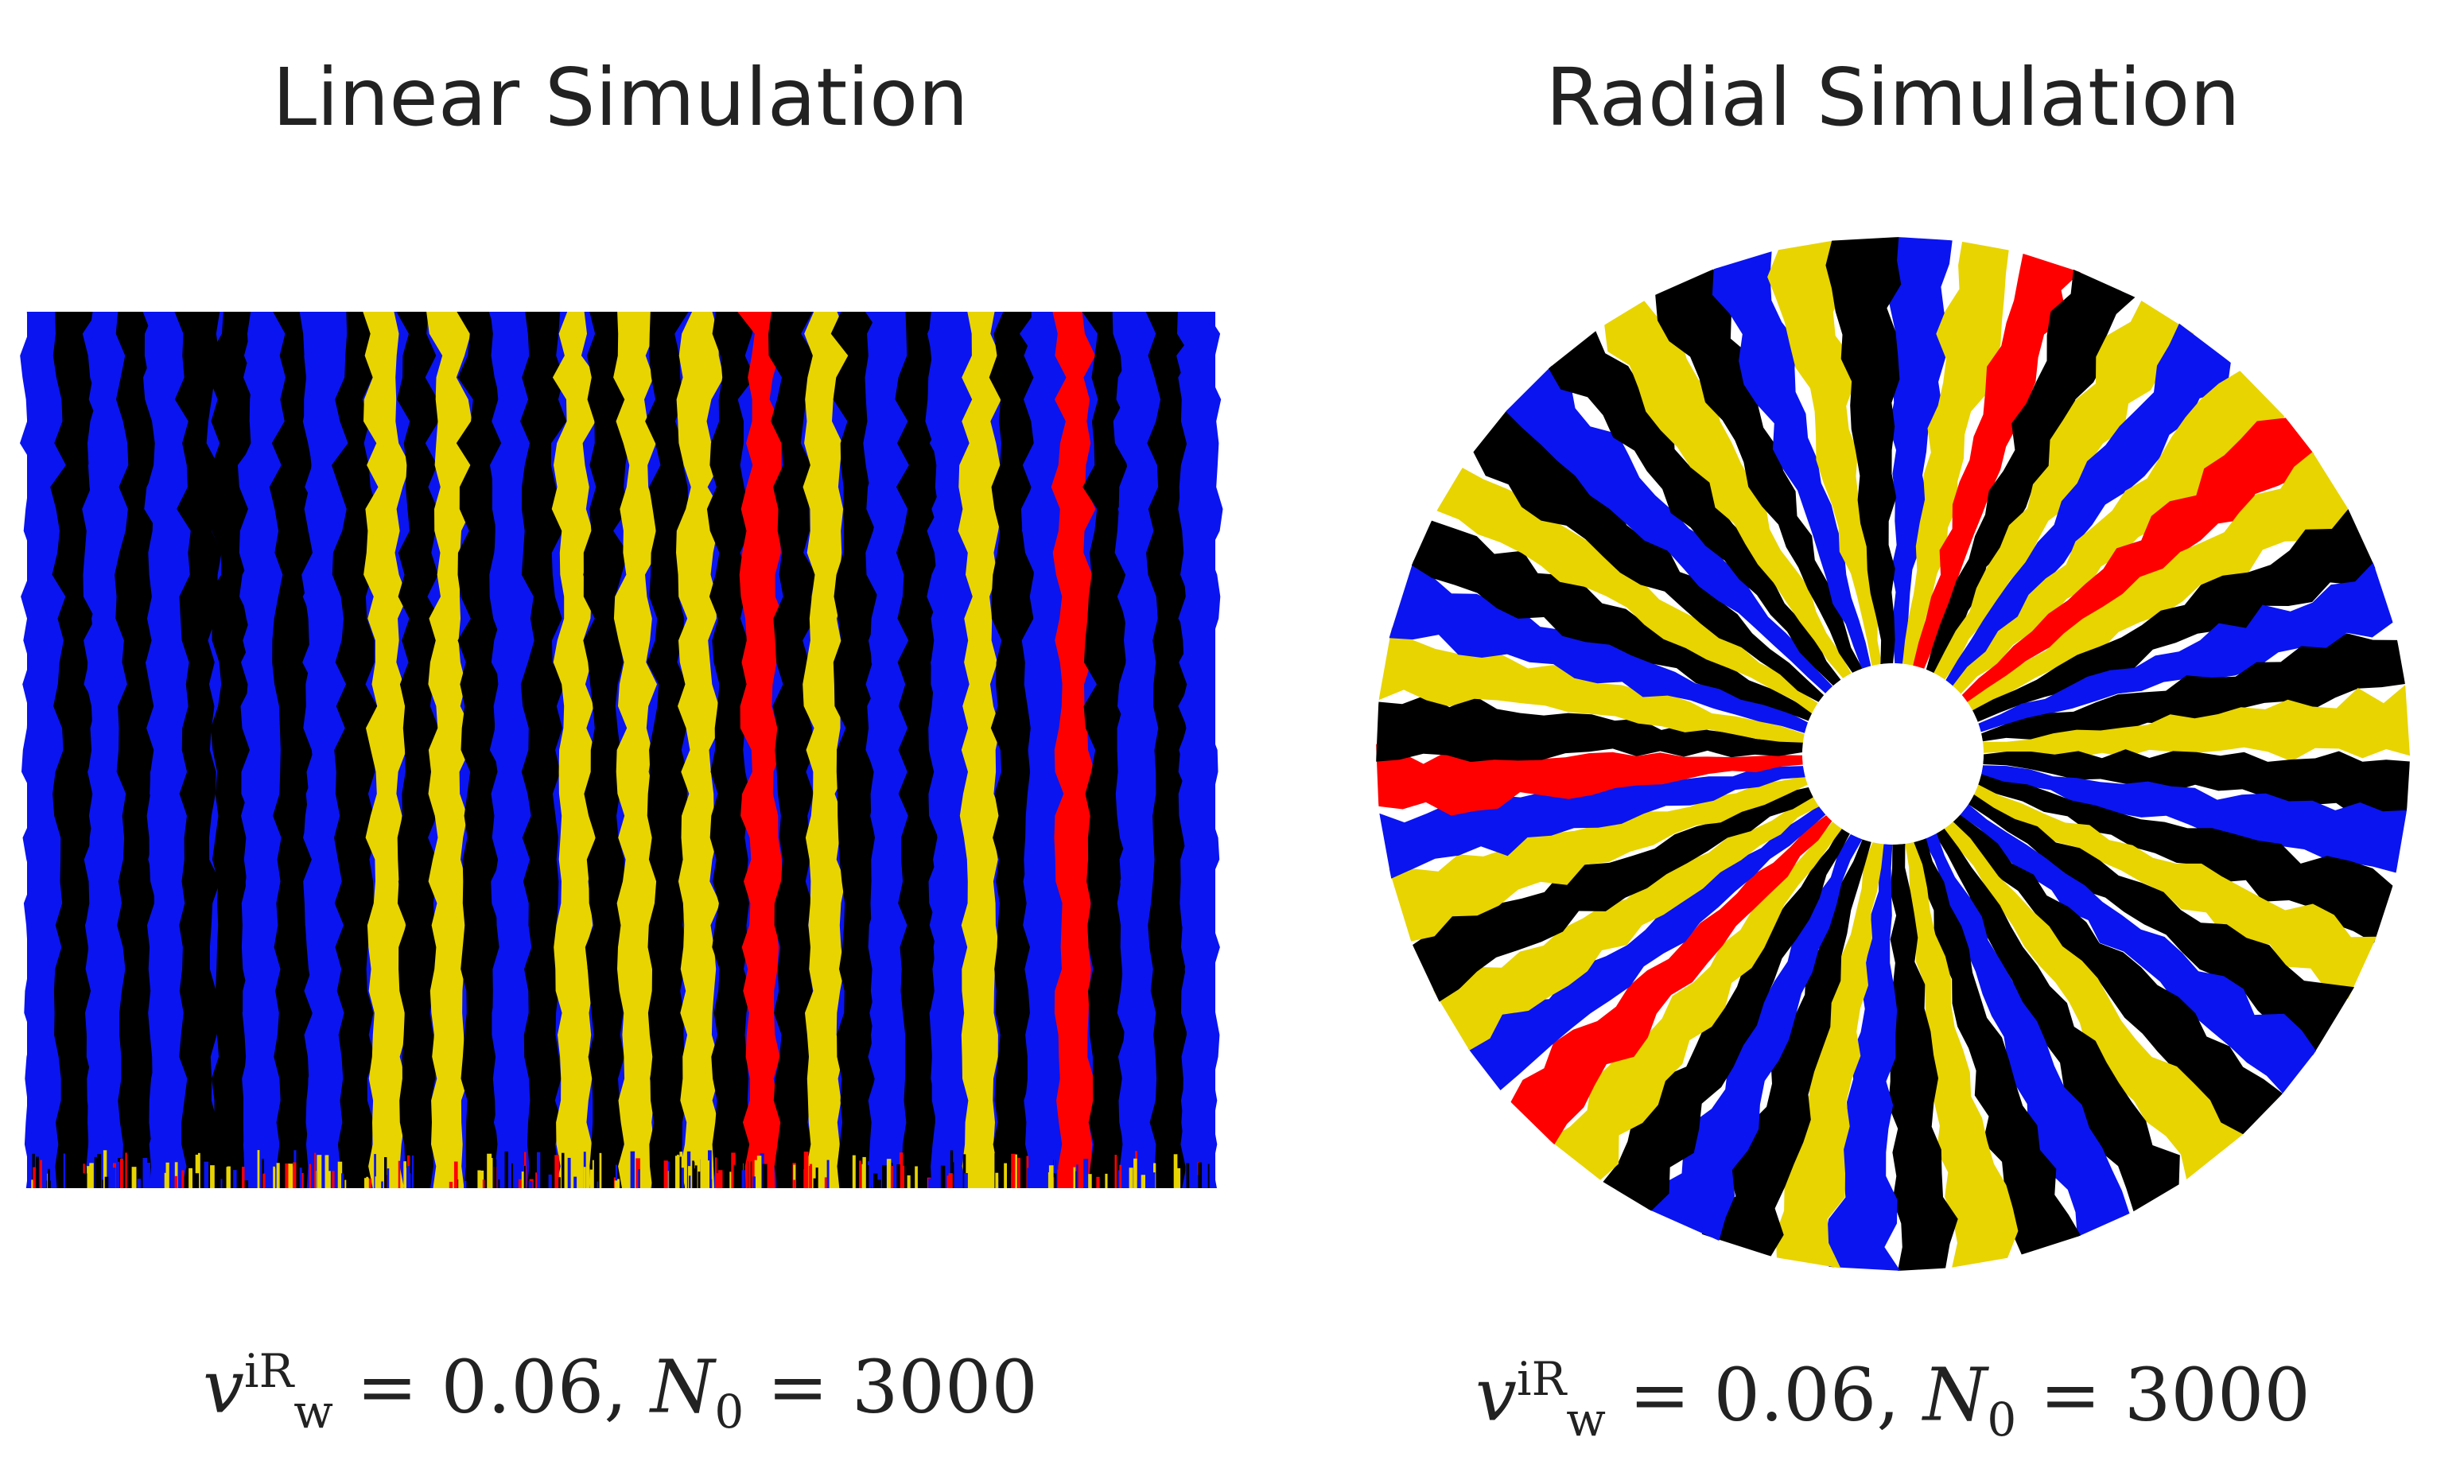 This screenshot has width=2464, height=1484. What do you see at coordinates (313, 1412) in the screenshot?
I see `v-subscript: w` at bounding box center [313, 1412].